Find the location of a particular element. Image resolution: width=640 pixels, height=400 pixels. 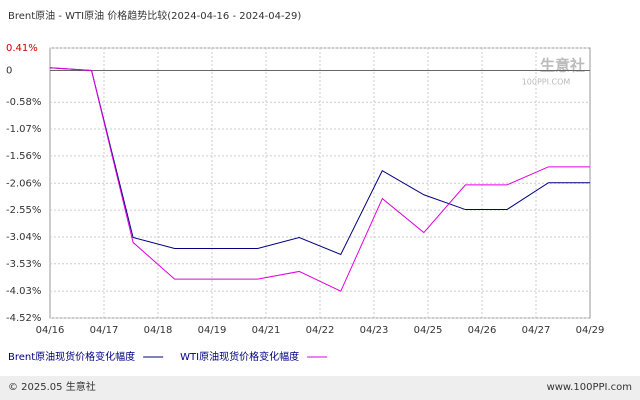

y-tick-label: -2.55% is located at coordinates (23, 210).